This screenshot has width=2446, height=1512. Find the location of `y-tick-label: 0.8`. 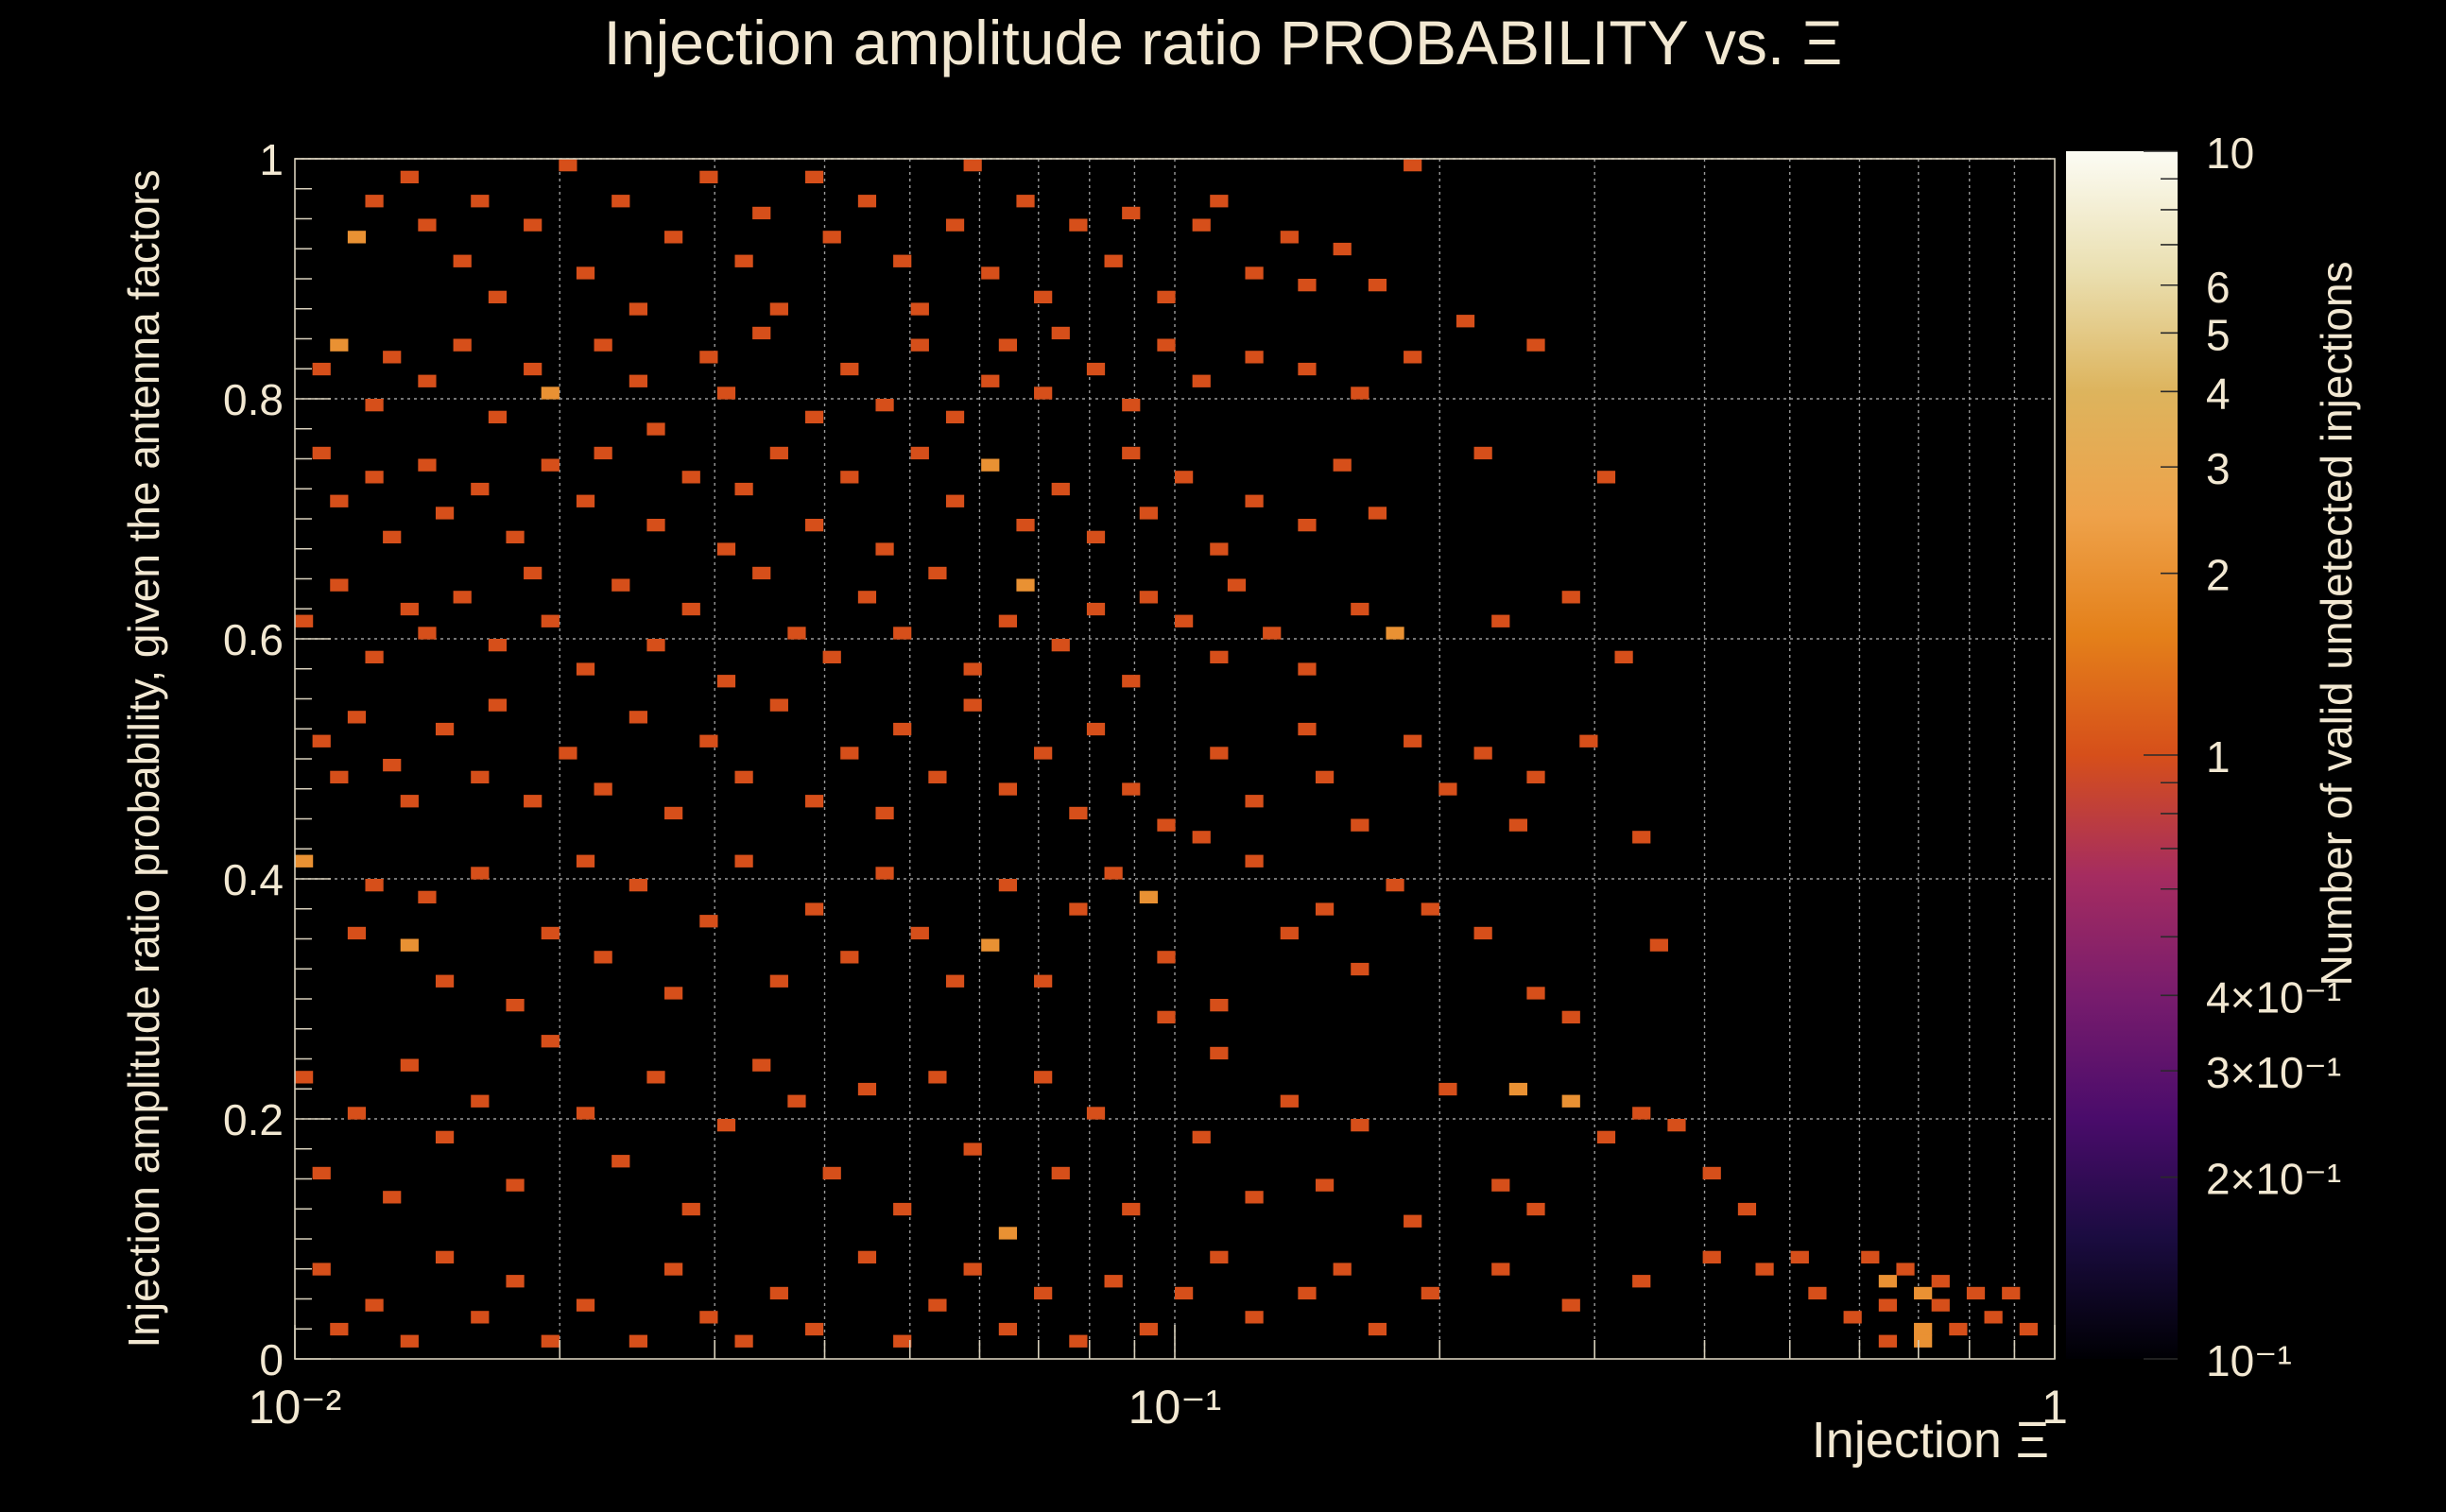

y-tick-label: 0.8 is located at coordinates (253, 399).